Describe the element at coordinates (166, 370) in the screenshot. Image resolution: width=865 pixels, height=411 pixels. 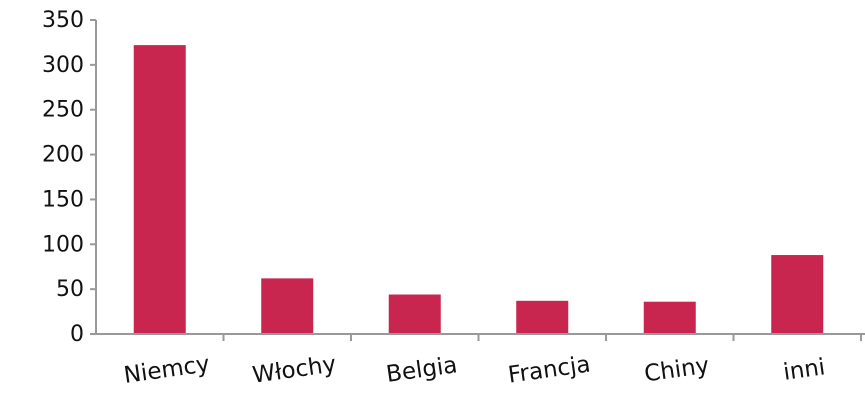
I see `x-category-label-niemcy: Niemcy` at that location.